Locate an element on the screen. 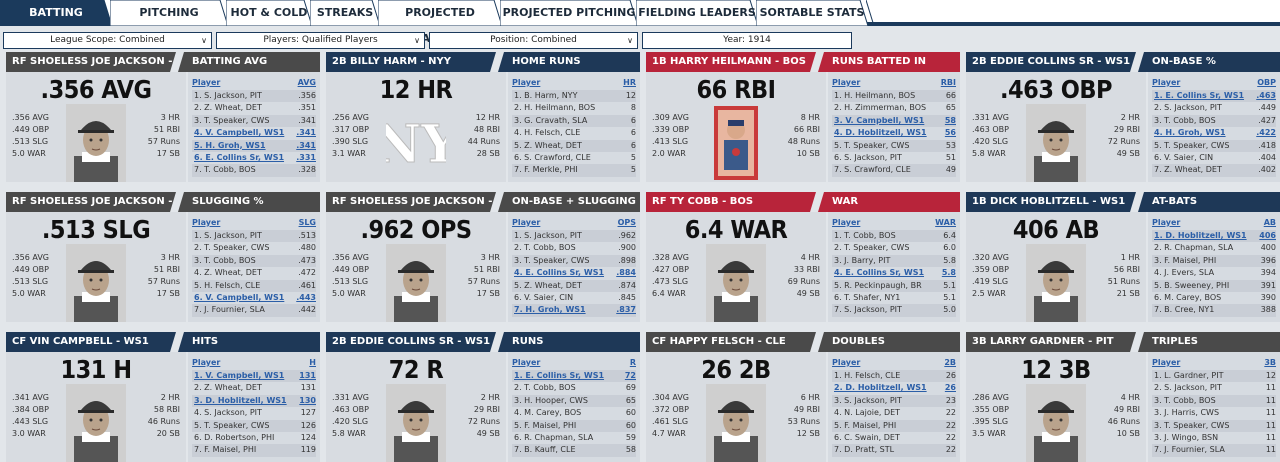 This screenshot has height=462, width=1280. table-row: 2. S. Jackson, PIT 11 is located at coordinates (1214, 388).